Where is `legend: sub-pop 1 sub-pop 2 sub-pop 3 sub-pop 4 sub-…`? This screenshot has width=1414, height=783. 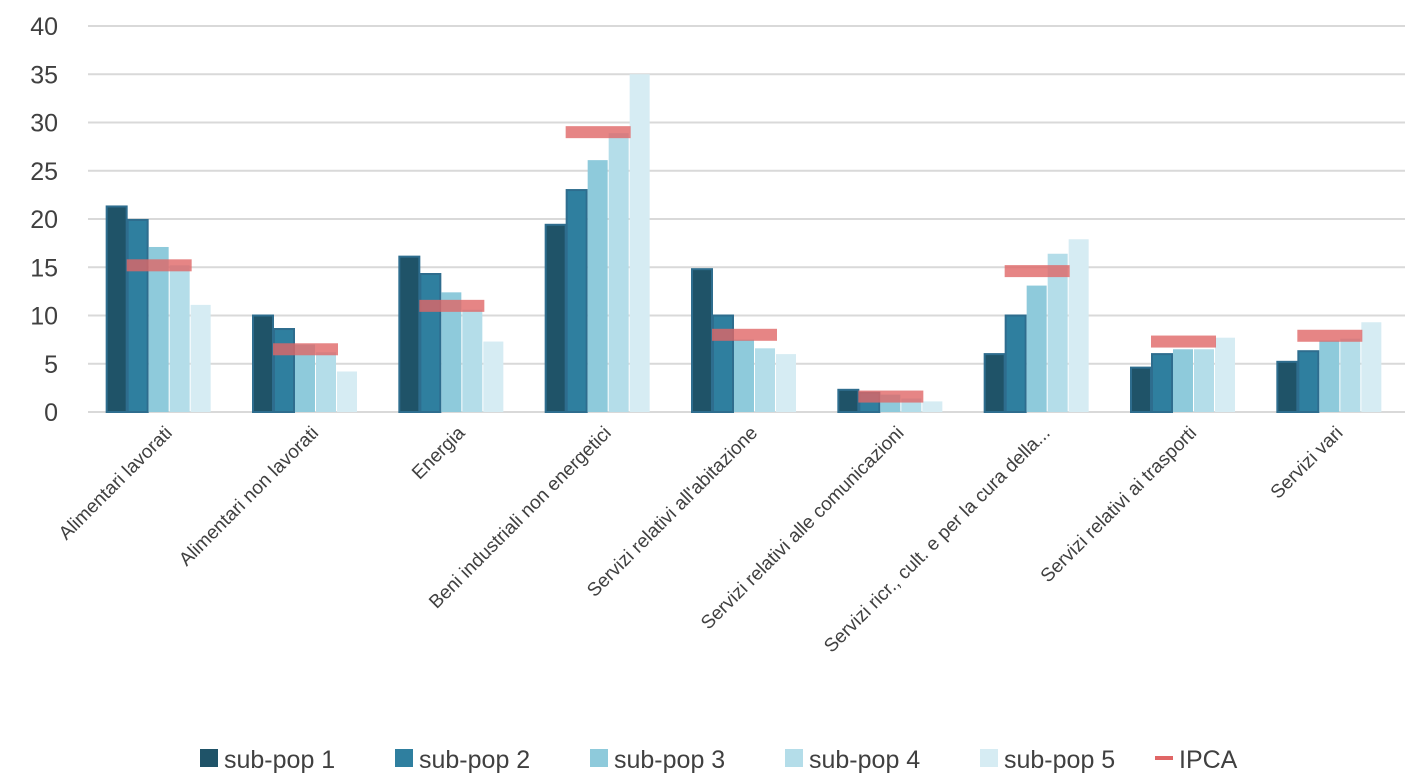 legend: sub-pop 1 sub-pop 2 sub-pop 3 sub-pop 4 sub-… is located at coordinates (719, 760).